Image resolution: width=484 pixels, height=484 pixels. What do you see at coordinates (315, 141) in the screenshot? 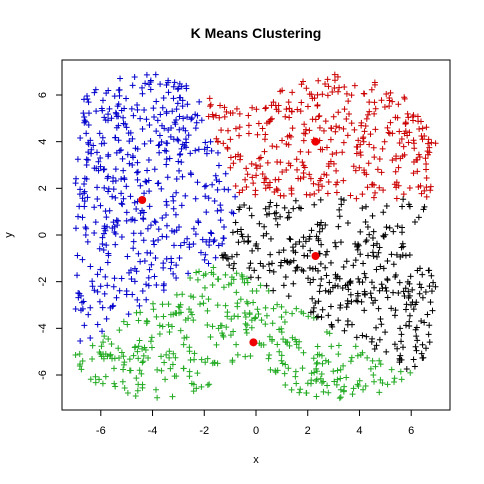
I see `centroid-point` at bounding box center [315, 141].